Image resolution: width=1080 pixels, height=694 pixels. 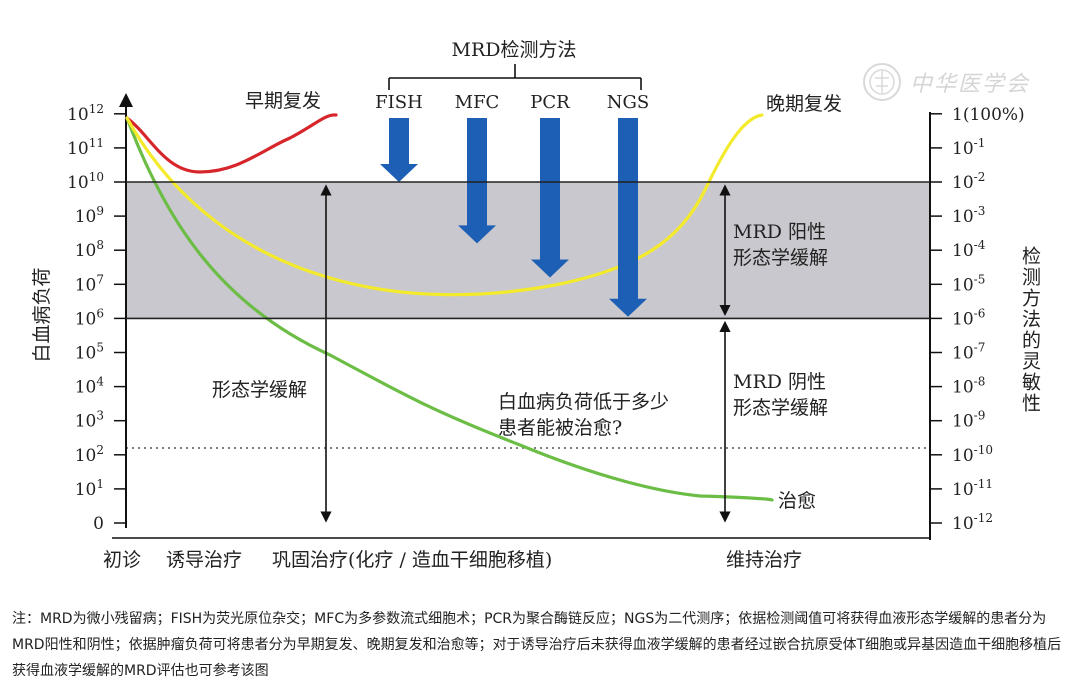 What do you see at coordinates (89, 420) in the screenshot?
I see `left-tick-label: 10³` at bounding box center [89, 420].